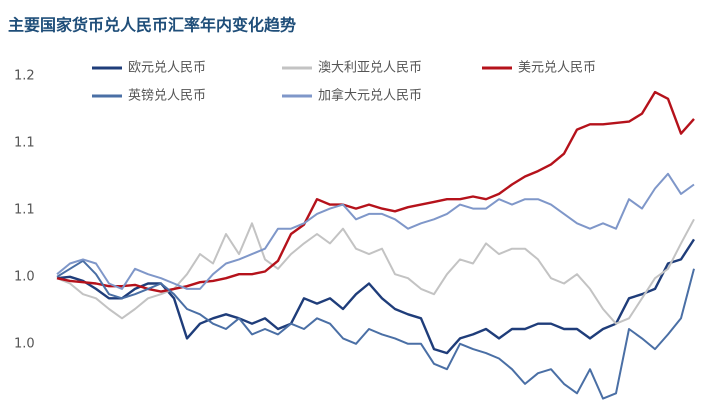 This screenshot has width=720, height=404. I want to click on legend-label: 加拿大元兑人民币, so click(370, 96).